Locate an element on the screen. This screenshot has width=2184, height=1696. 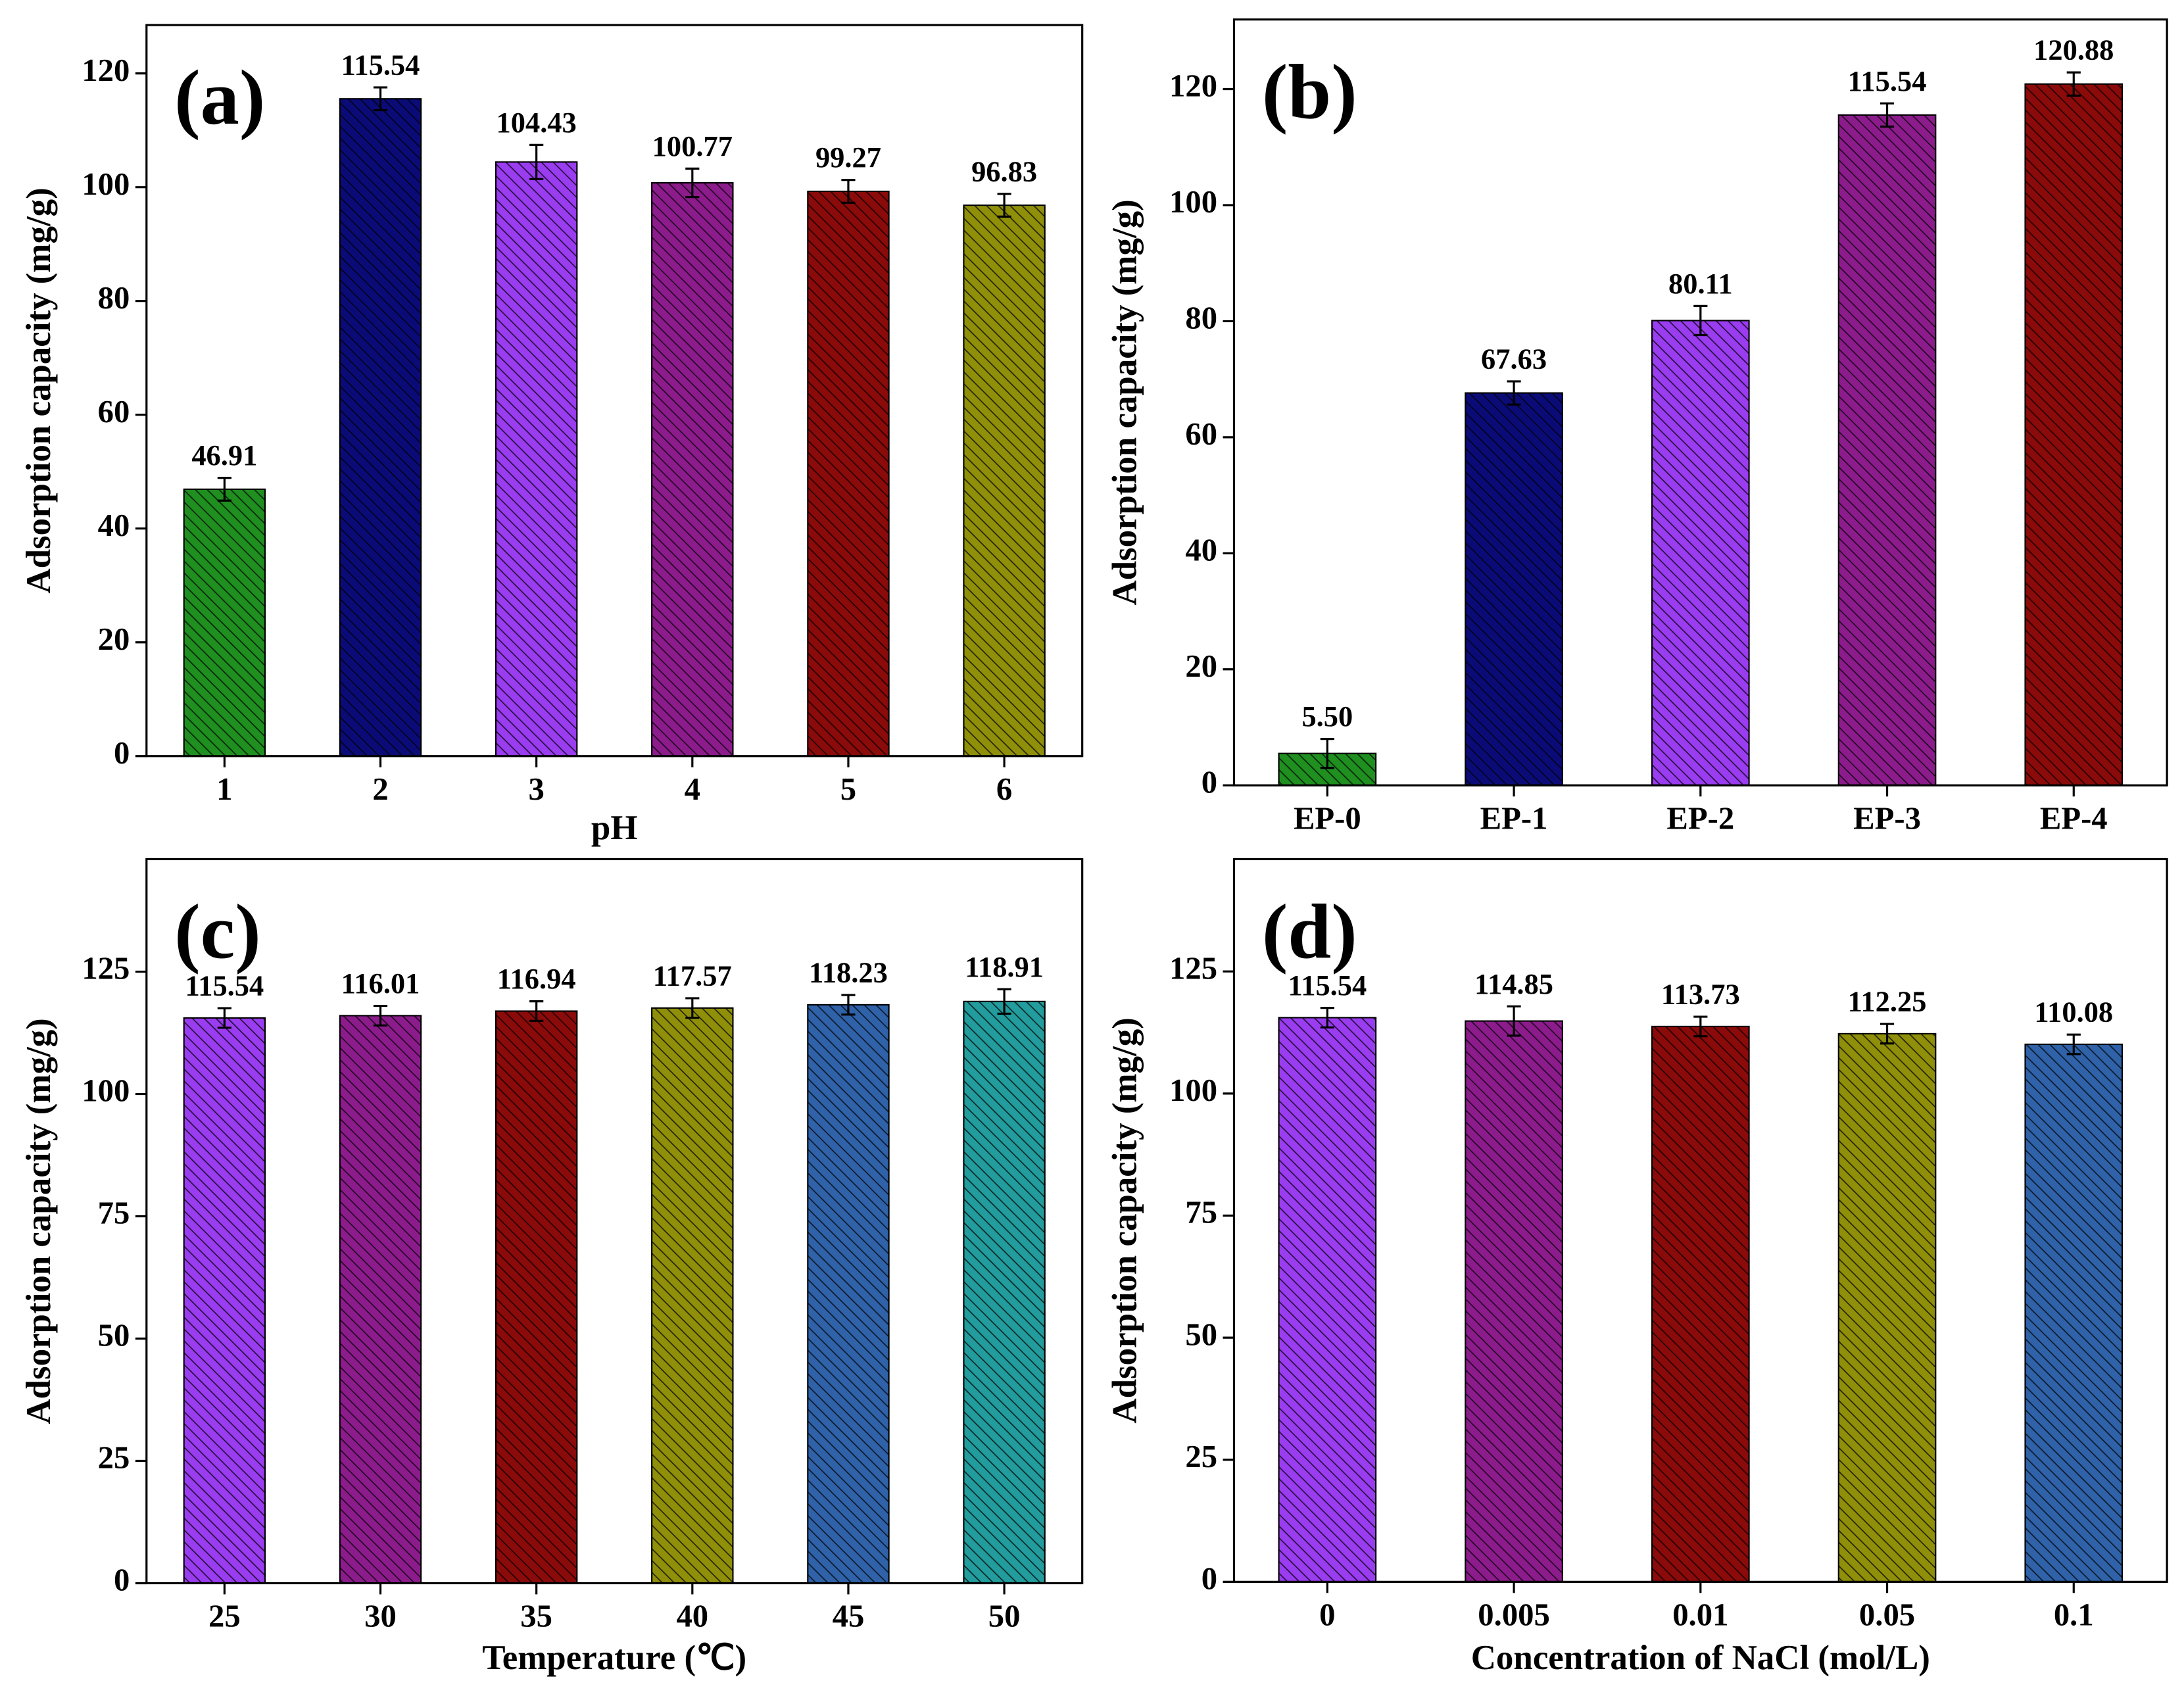
x-tick-label: 2 is located at coordinates (380, 789).